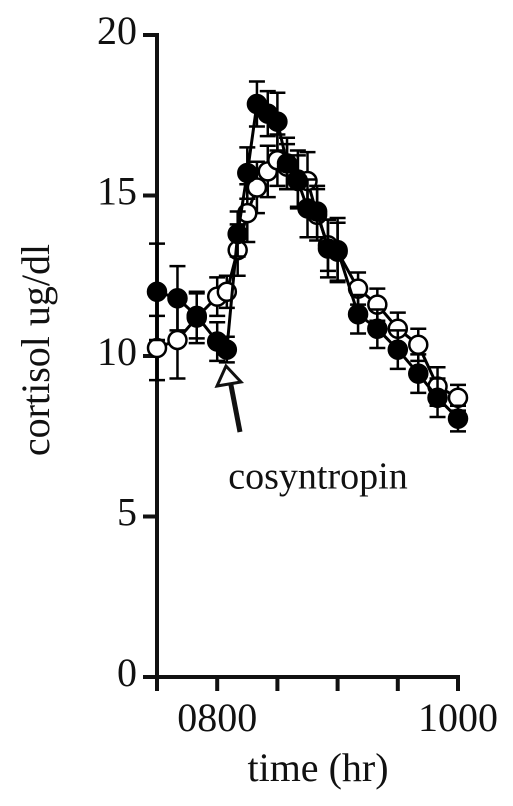 Image resolution: width=513 pixels, height=806 pixels. I want to click on annotation: cosyntropin, so click(317, 477).